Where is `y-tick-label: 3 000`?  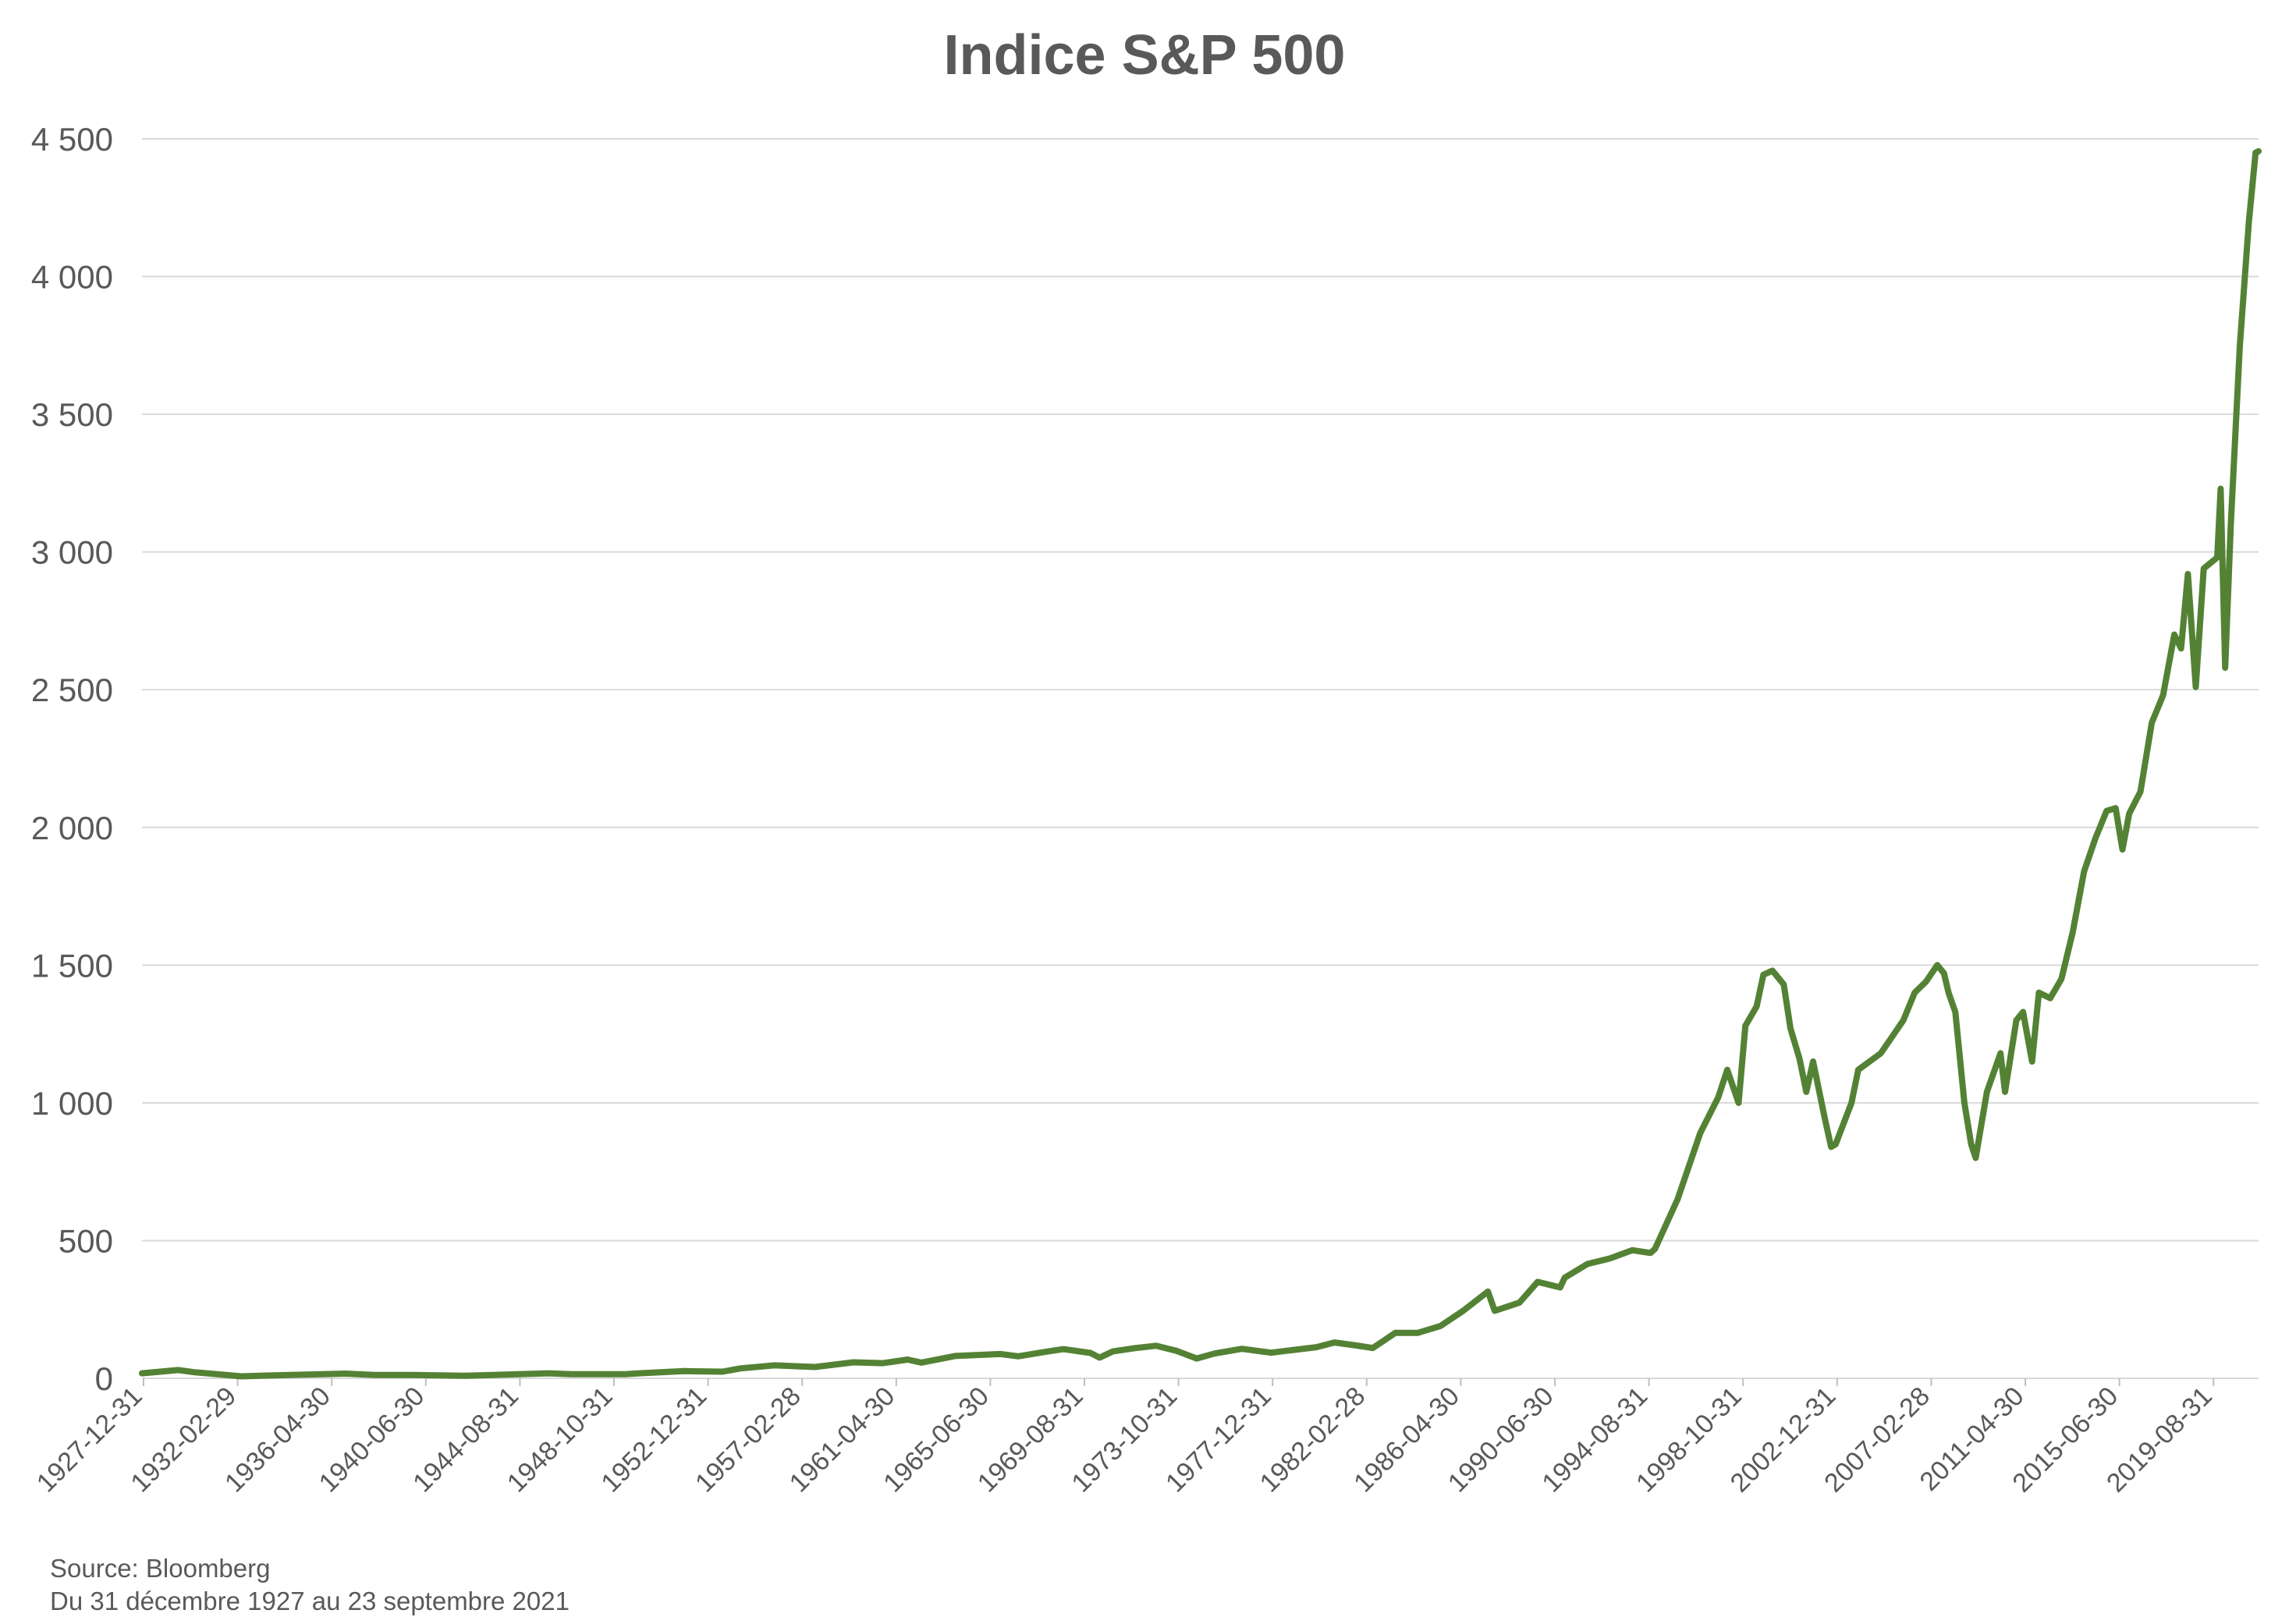 y-tick-label: 3 000 is located at coordinates (72, 552).